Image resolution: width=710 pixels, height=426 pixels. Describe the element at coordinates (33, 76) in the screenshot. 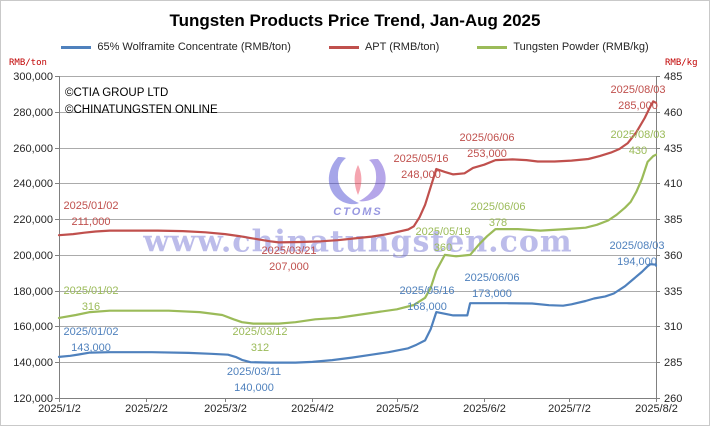

I see `left-axis-tick-label: 300,000` at that location.